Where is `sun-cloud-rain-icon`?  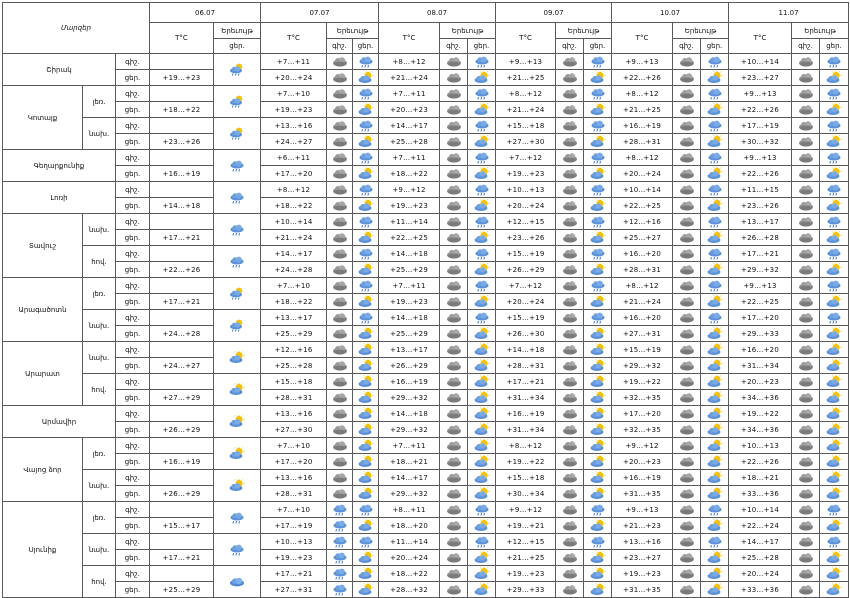
sun-cloud-rain-icon is located at coordinates (237, 69).